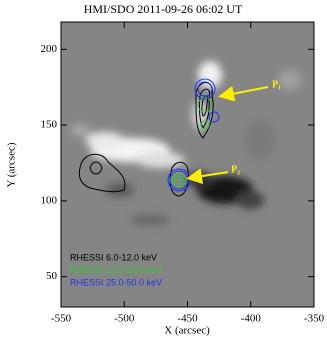  Describe the element at coordinates (314, 319) in the screenshot. I see `x-tick-label: -350` at that location.